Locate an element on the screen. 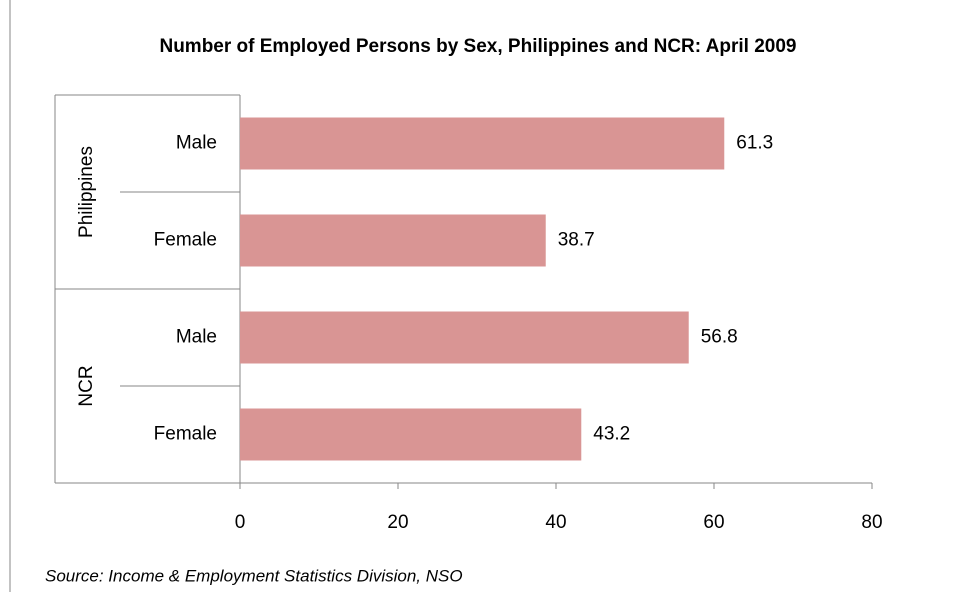  value-label: 38.7 is located at coordinates (576, 240).